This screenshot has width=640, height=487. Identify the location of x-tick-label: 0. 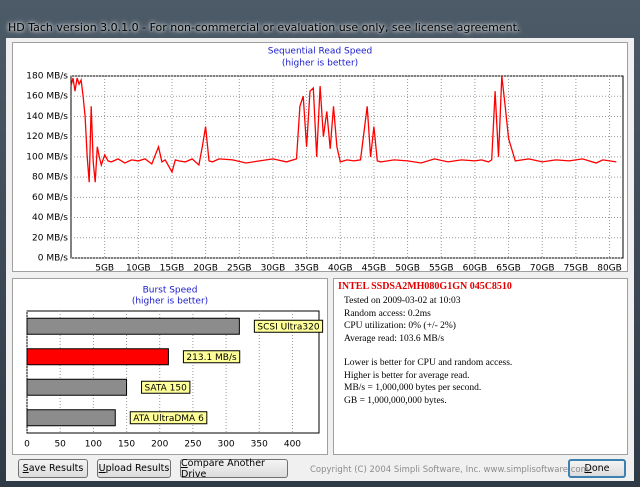
(27, 445).